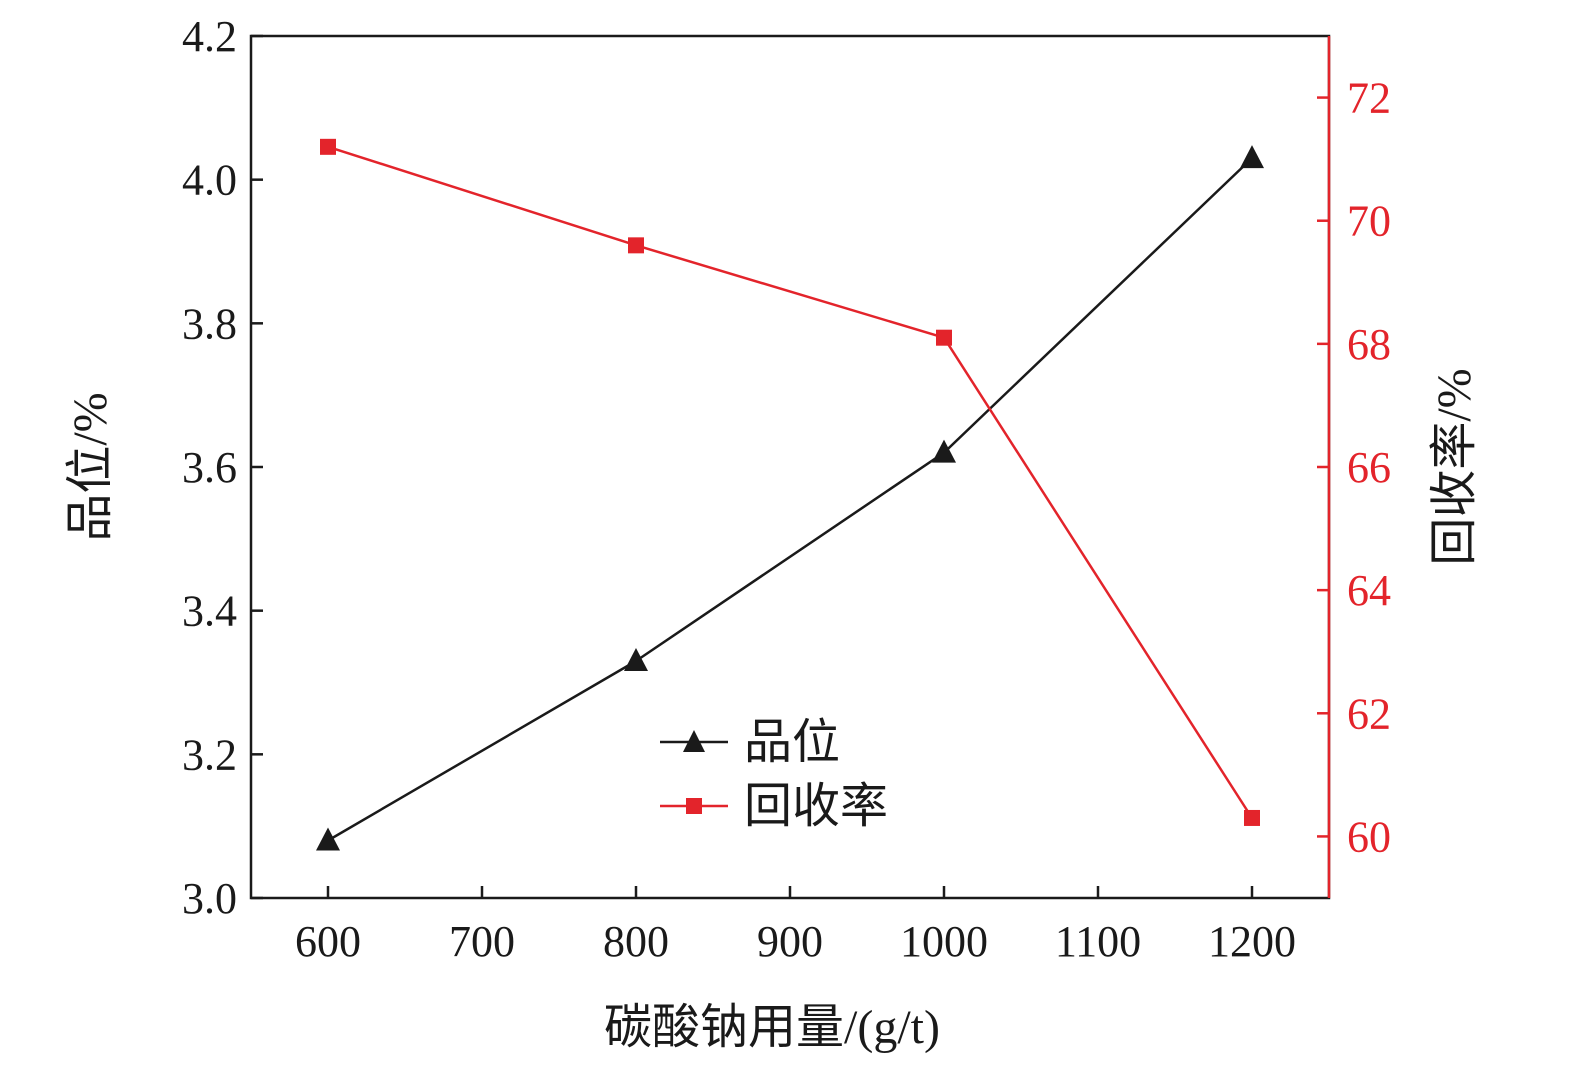 This screenshot has width=1575, height=1071. I want to click on legend-marker-triangle, so click(694, 741).